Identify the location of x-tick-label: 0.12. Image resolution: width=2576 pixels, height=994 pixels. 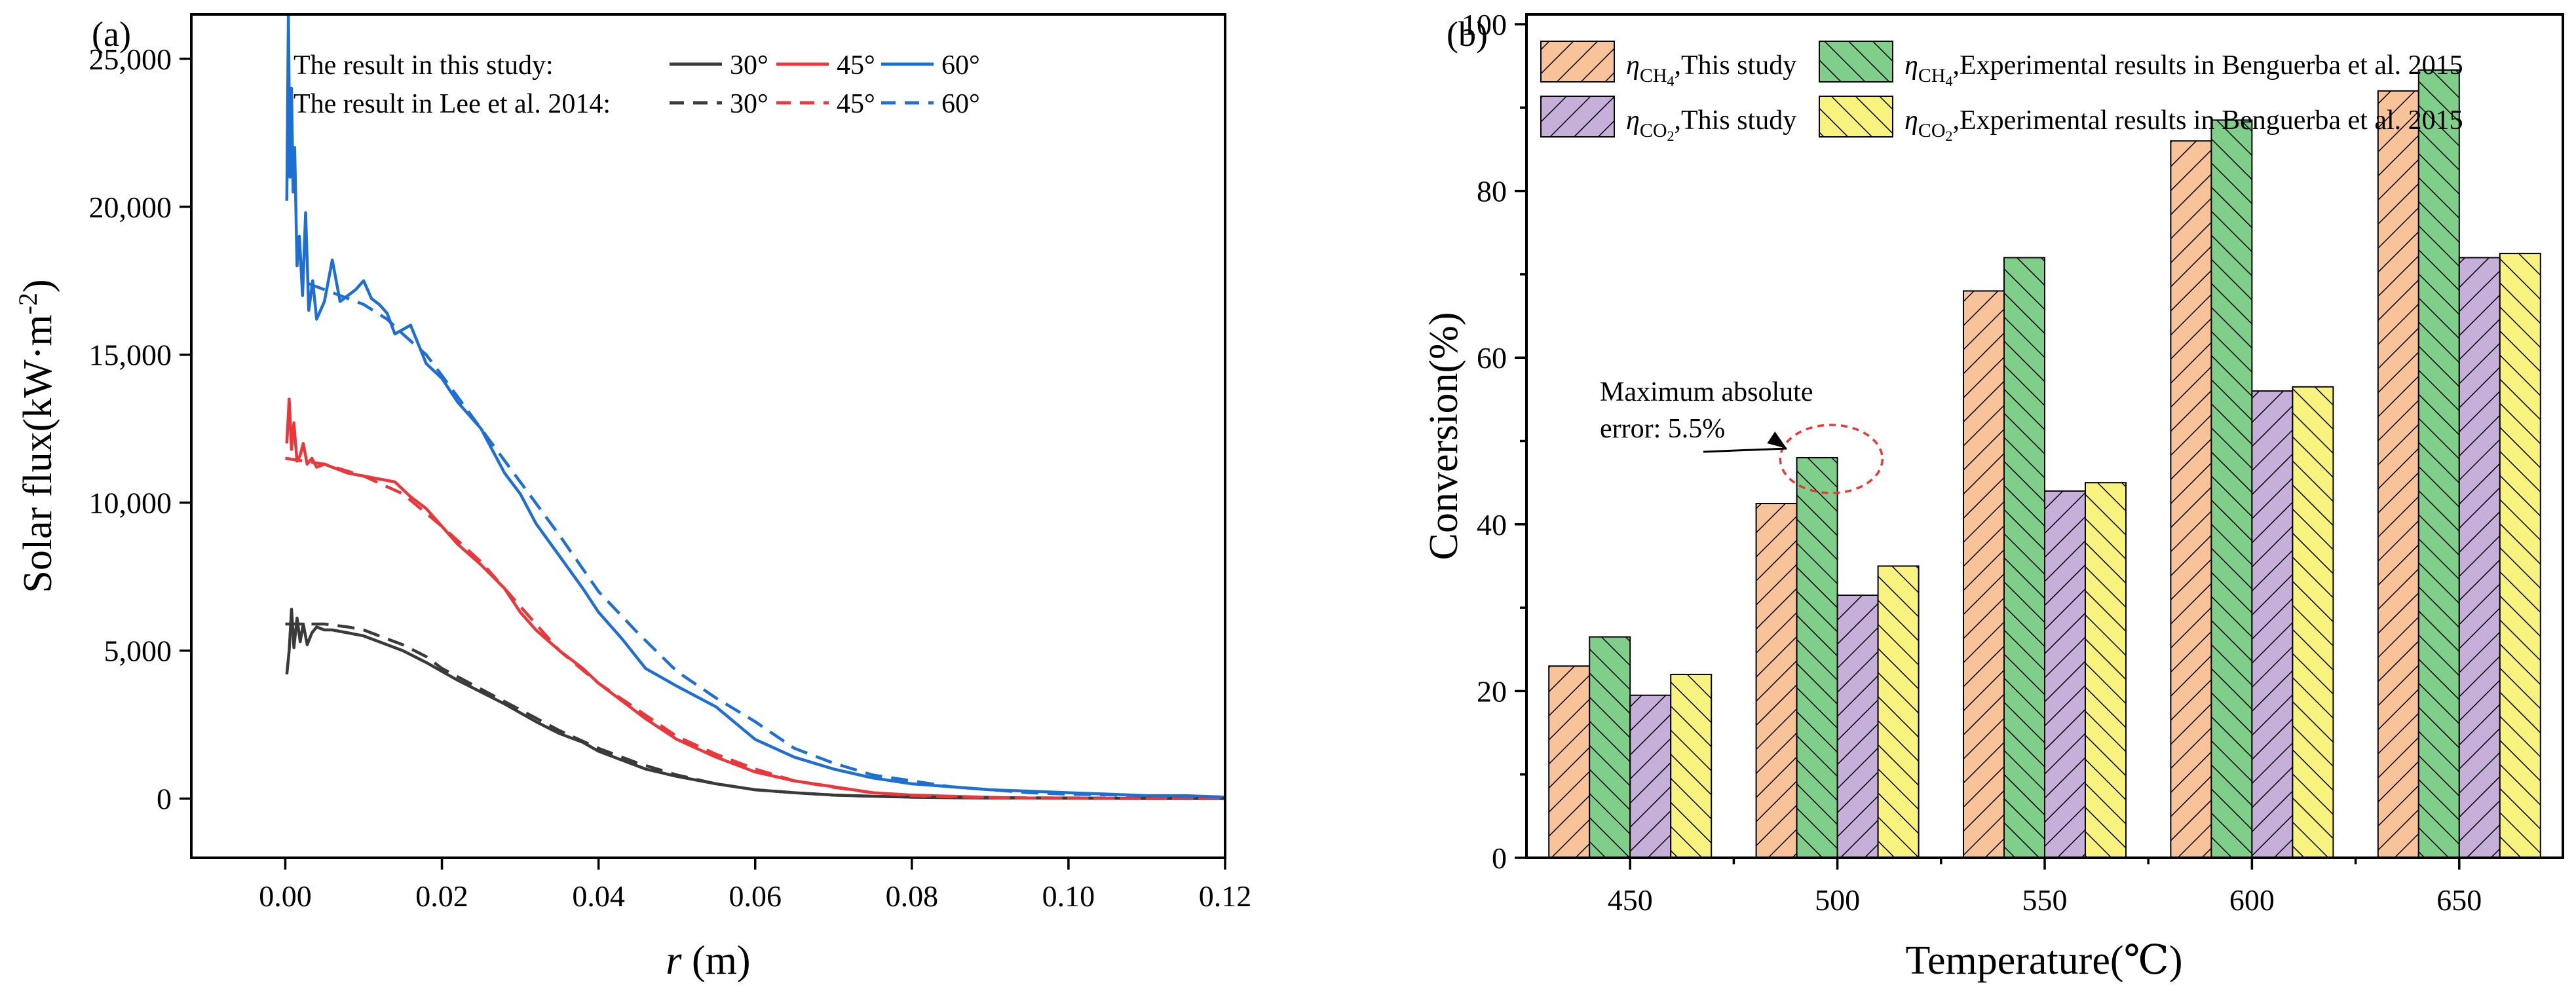
(1225, 896).